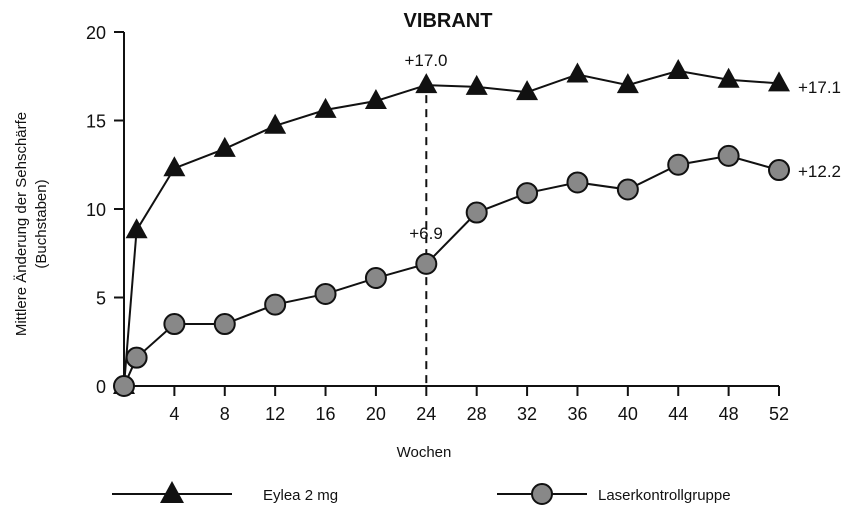  What do you see at coordinates (425, 60) in the screenshot?
I see `annotation-eylea-week-24: +17.0` at bounding box center [425, 60].